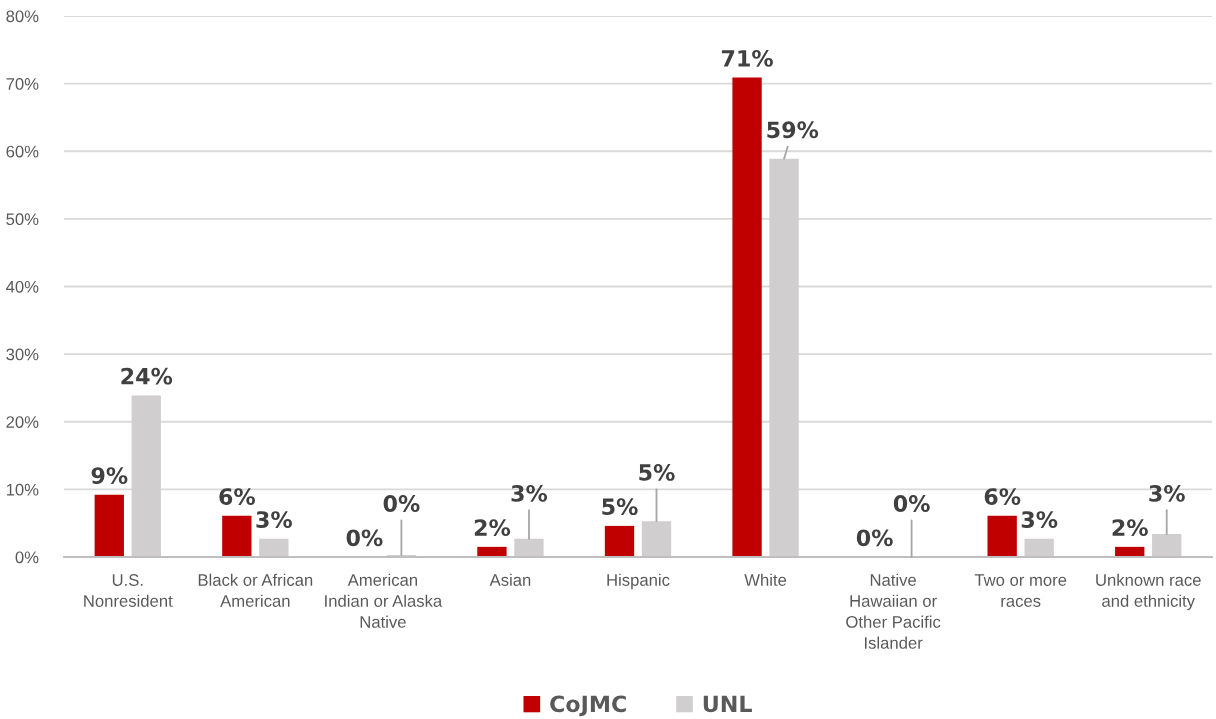 This screenshot has height=719, width=1216. Describe the element at coordinates (793, 130) in the screenshot. I see `data-label: 59%` at that location.